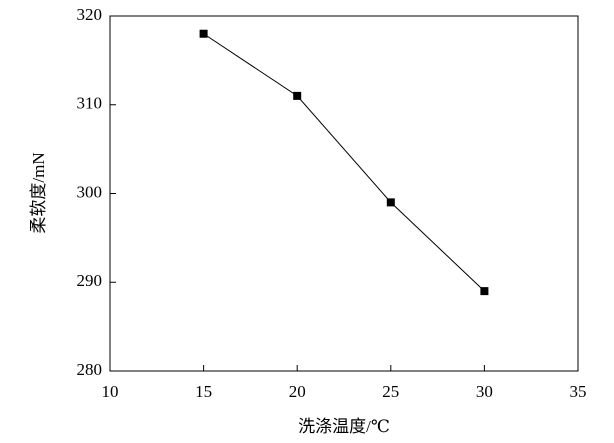  What do you see at coordinates (203, 391) in the screenshot?
I see `x-tick-label: 15` at bounding box center [203, 391].